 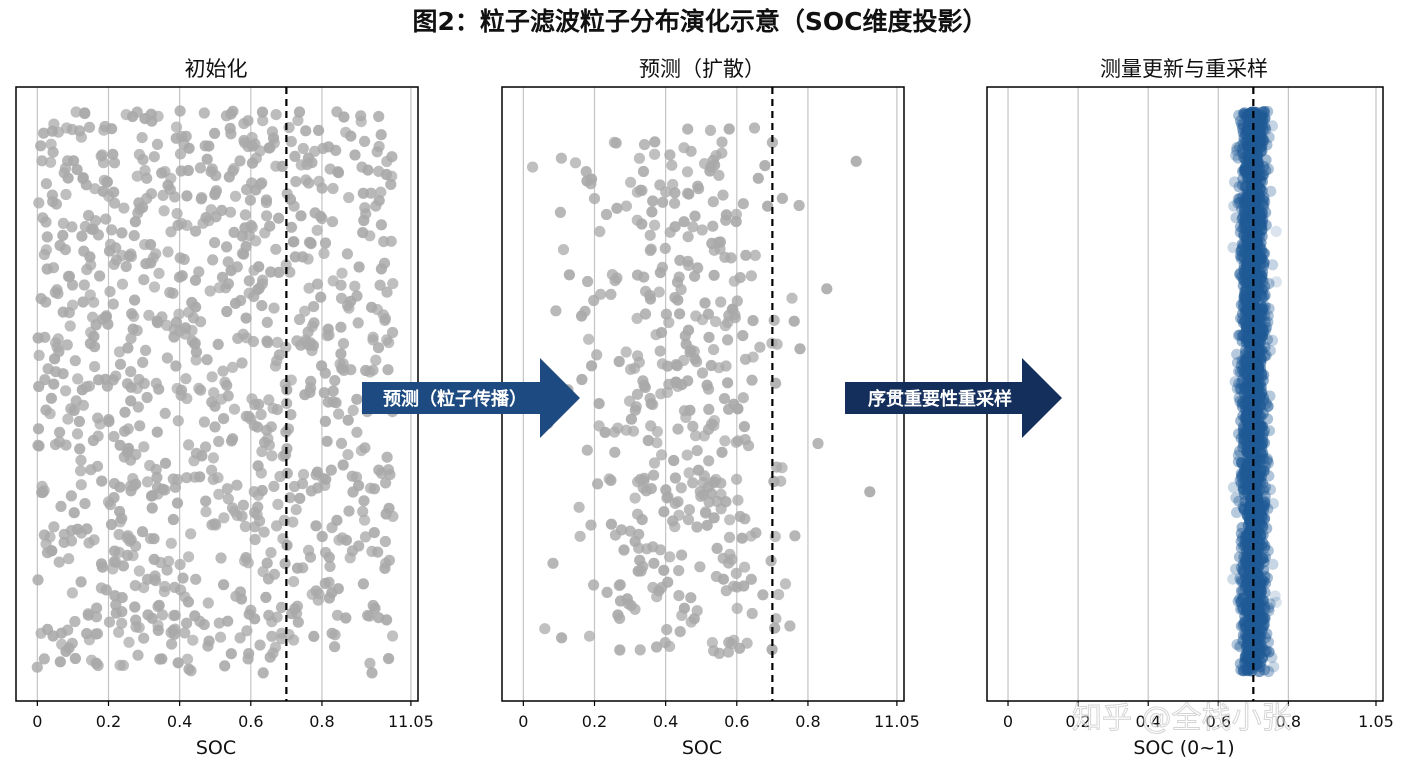 What do you see at coordinates (321, 721) in the screenshot?
I see `tick-label: 0.8` at bounding box center [321, 721].